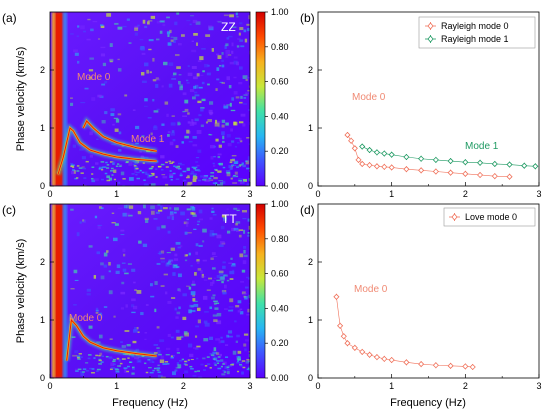  Describe the element at coordinates (425, 132) in the screenshot. I see `axes-b: 0 1 2 3 0 1 2` at that location.